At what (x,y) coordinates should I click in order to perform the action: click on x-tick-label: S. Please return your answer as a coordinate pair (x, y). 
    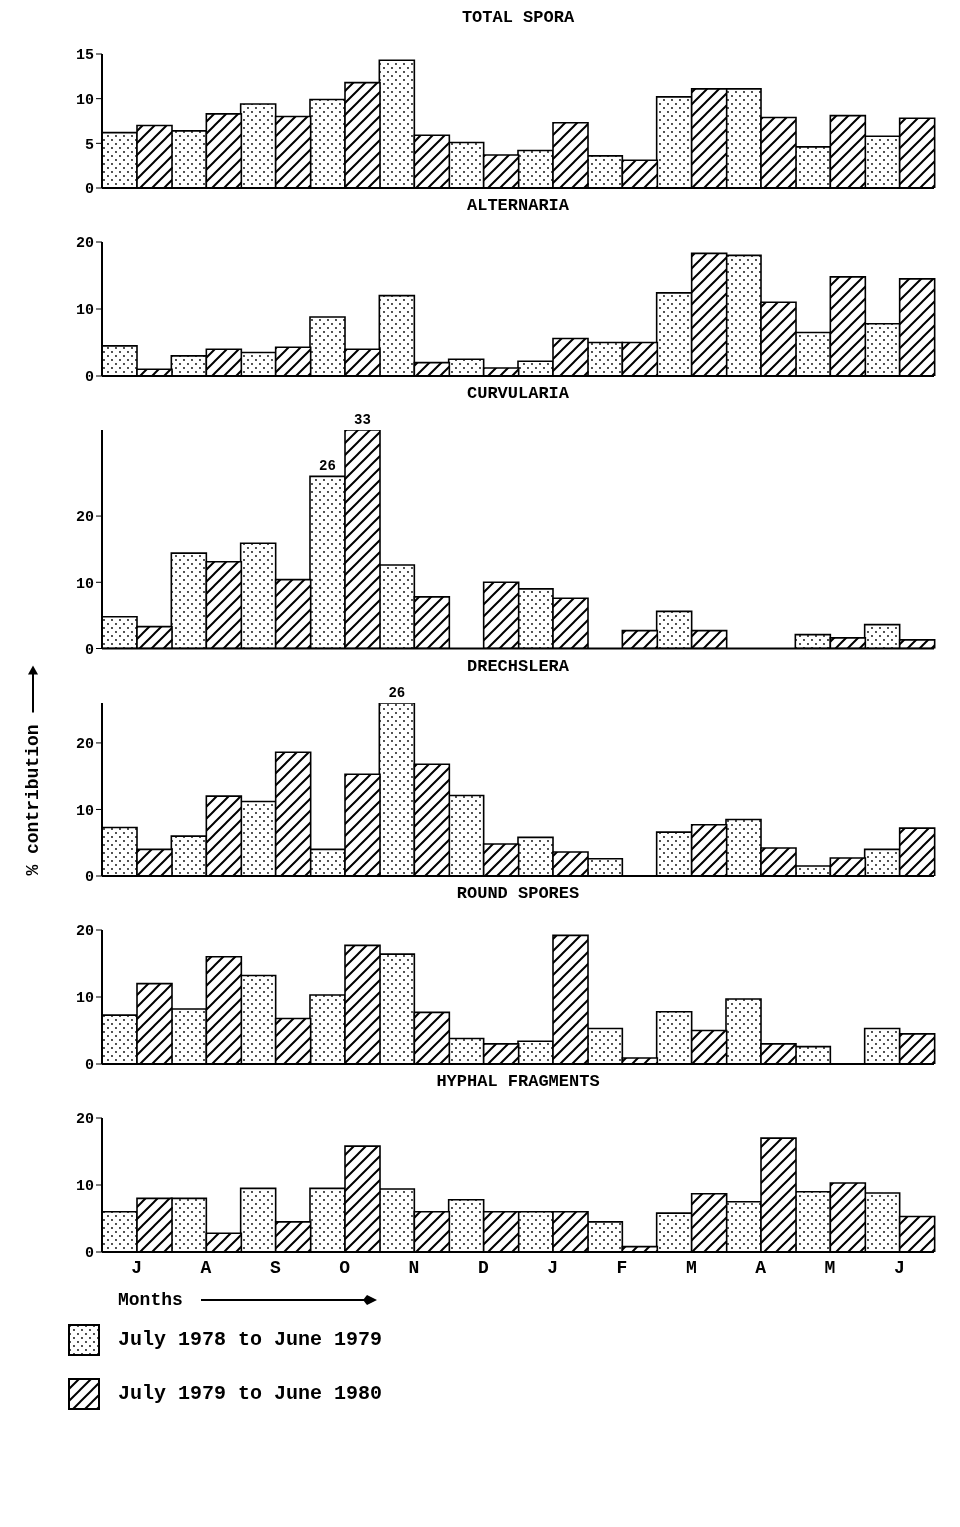
    Looking at the image, I should click on (275, 1267).